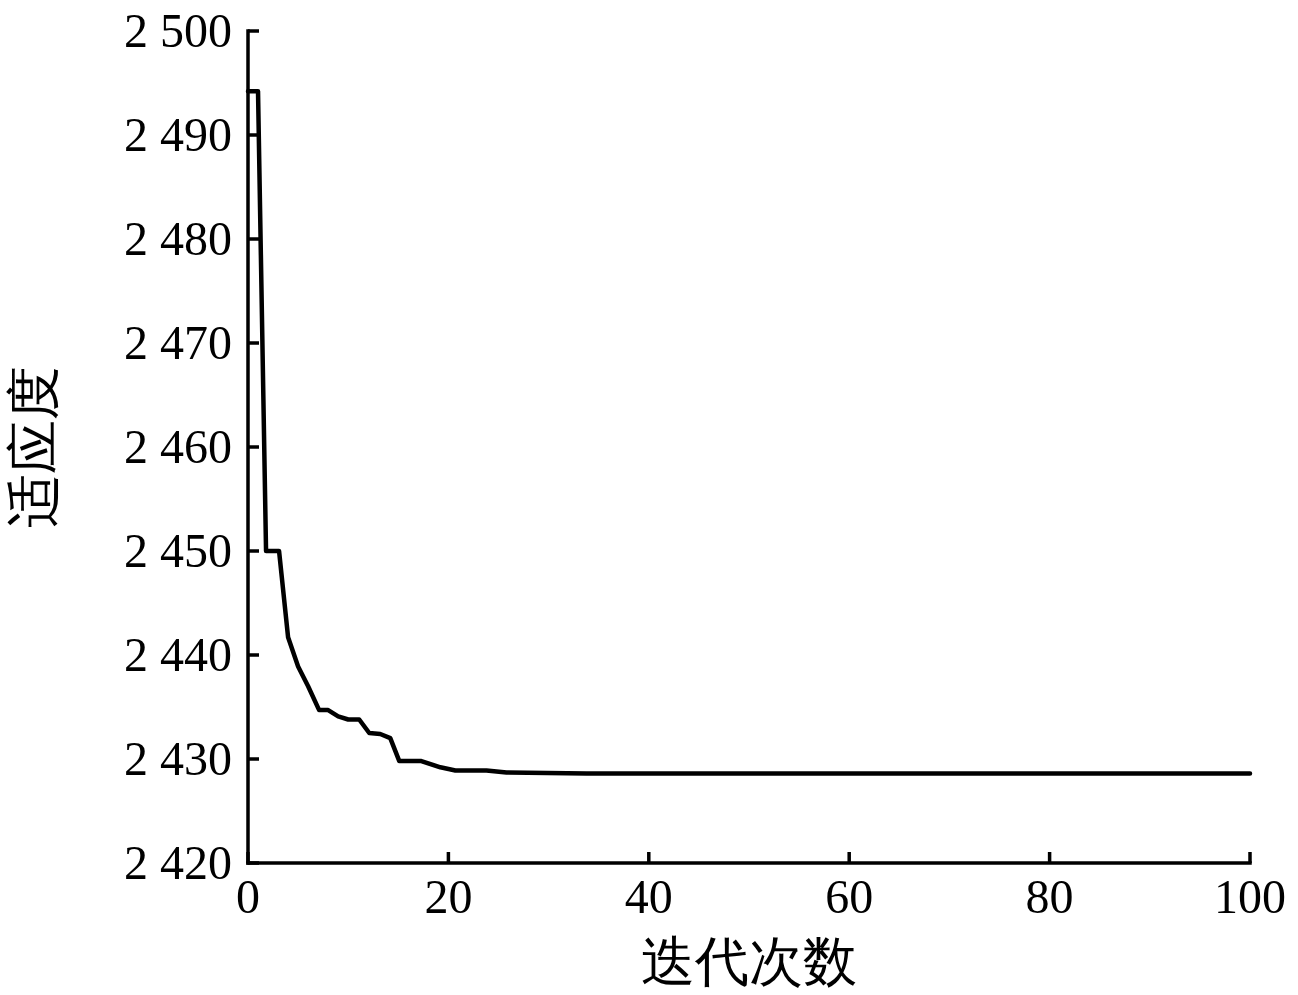 The image size is (1298, 995). I want to click on ytick-label: 2 460, so click(178, 447).